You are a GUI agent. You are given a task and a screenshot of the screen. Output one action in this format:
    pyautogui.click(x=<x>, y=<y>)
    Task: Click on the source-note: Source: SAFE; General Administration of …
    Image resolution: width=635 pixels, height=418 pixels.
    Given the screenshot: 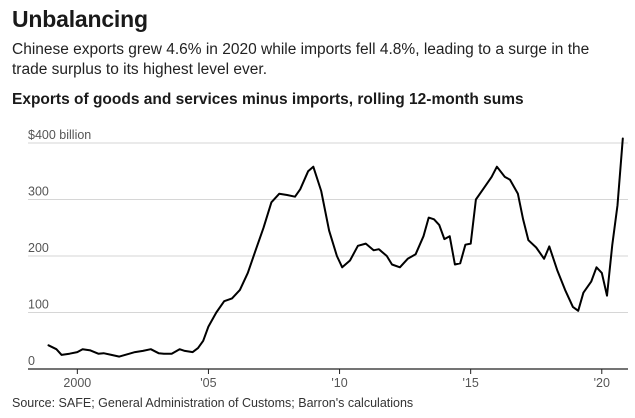 What is the action you would take?
    pyautogui.click(x=213, y=403)
    